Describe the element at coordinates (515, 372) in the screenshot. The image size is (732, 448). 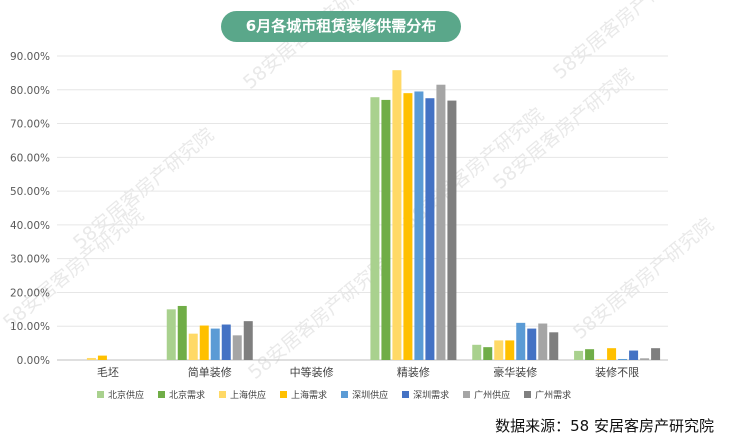
I see `x-tick-label: 豪华装修` at that location.